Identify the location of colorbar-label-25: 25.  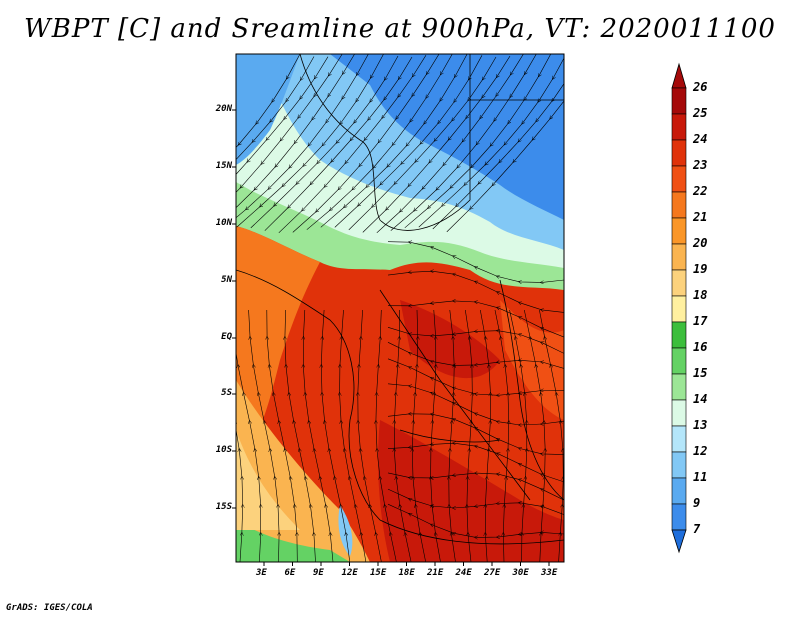
(700, 113).